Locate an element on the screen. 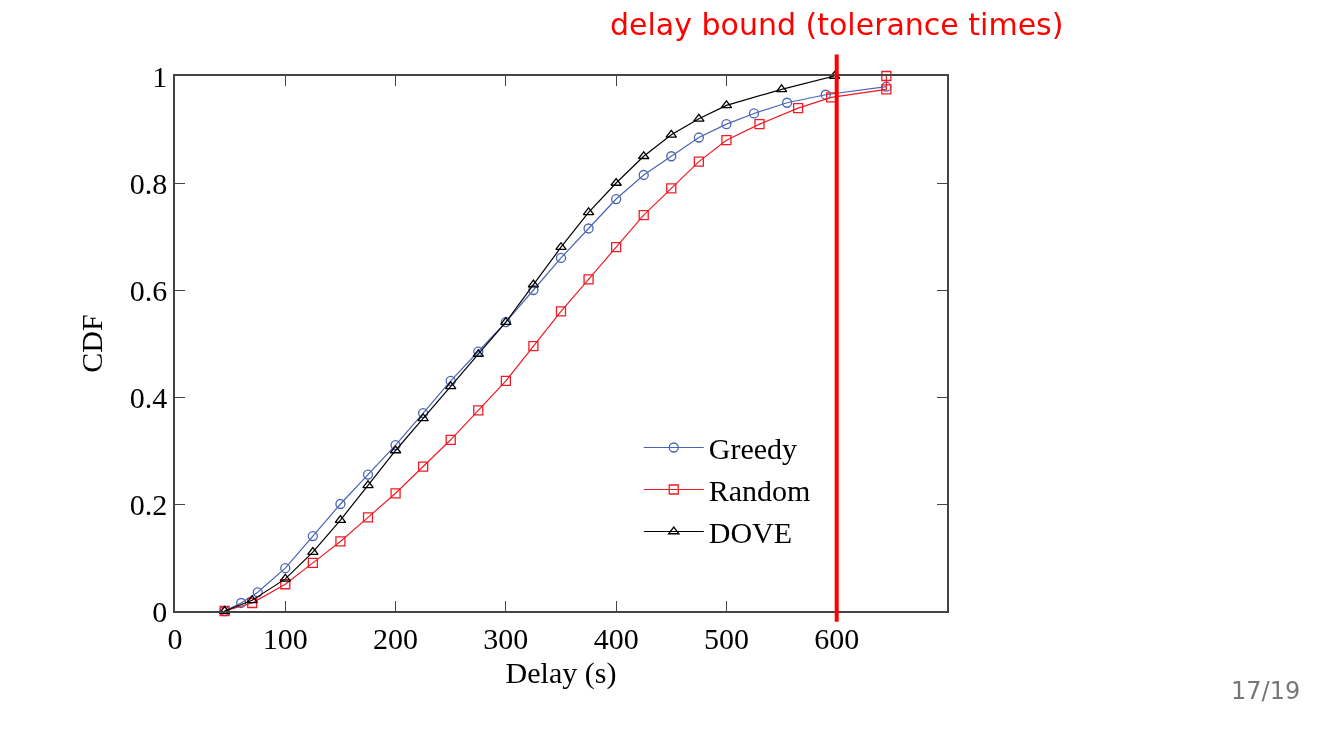 The image size is (1323, 735). legend-label: Random is located at coordinates (759, 491).